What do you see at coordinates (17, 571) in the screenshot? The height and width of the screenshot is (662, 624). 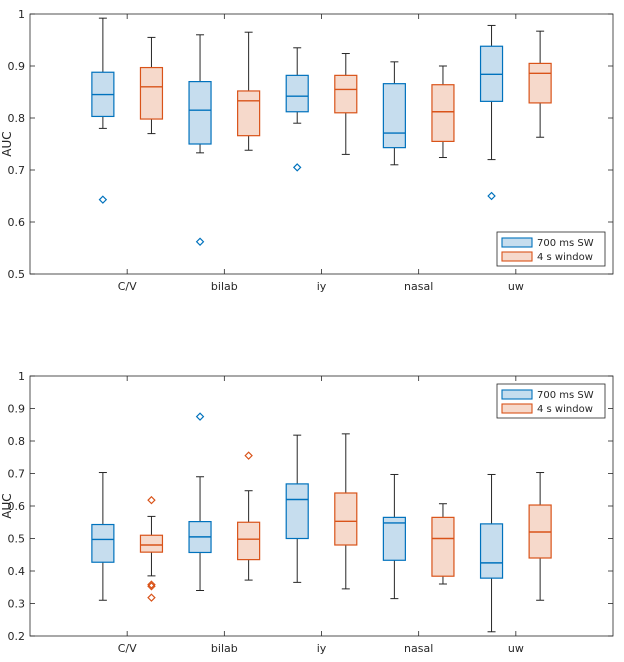 I see `y-tick-label: 0.4` at bounding box center [17, 571].